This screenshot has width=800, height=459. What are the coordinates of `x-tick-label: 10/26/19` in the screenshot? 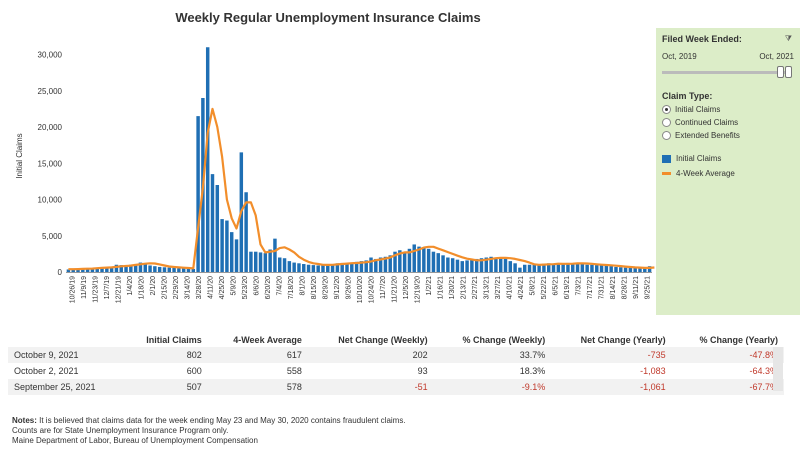 It's located at (73, 289).